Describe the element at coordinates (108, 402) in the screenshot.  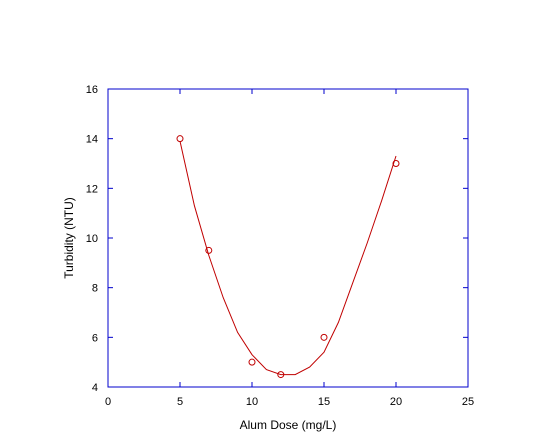
I see `x-tick-label: 0` at that location.